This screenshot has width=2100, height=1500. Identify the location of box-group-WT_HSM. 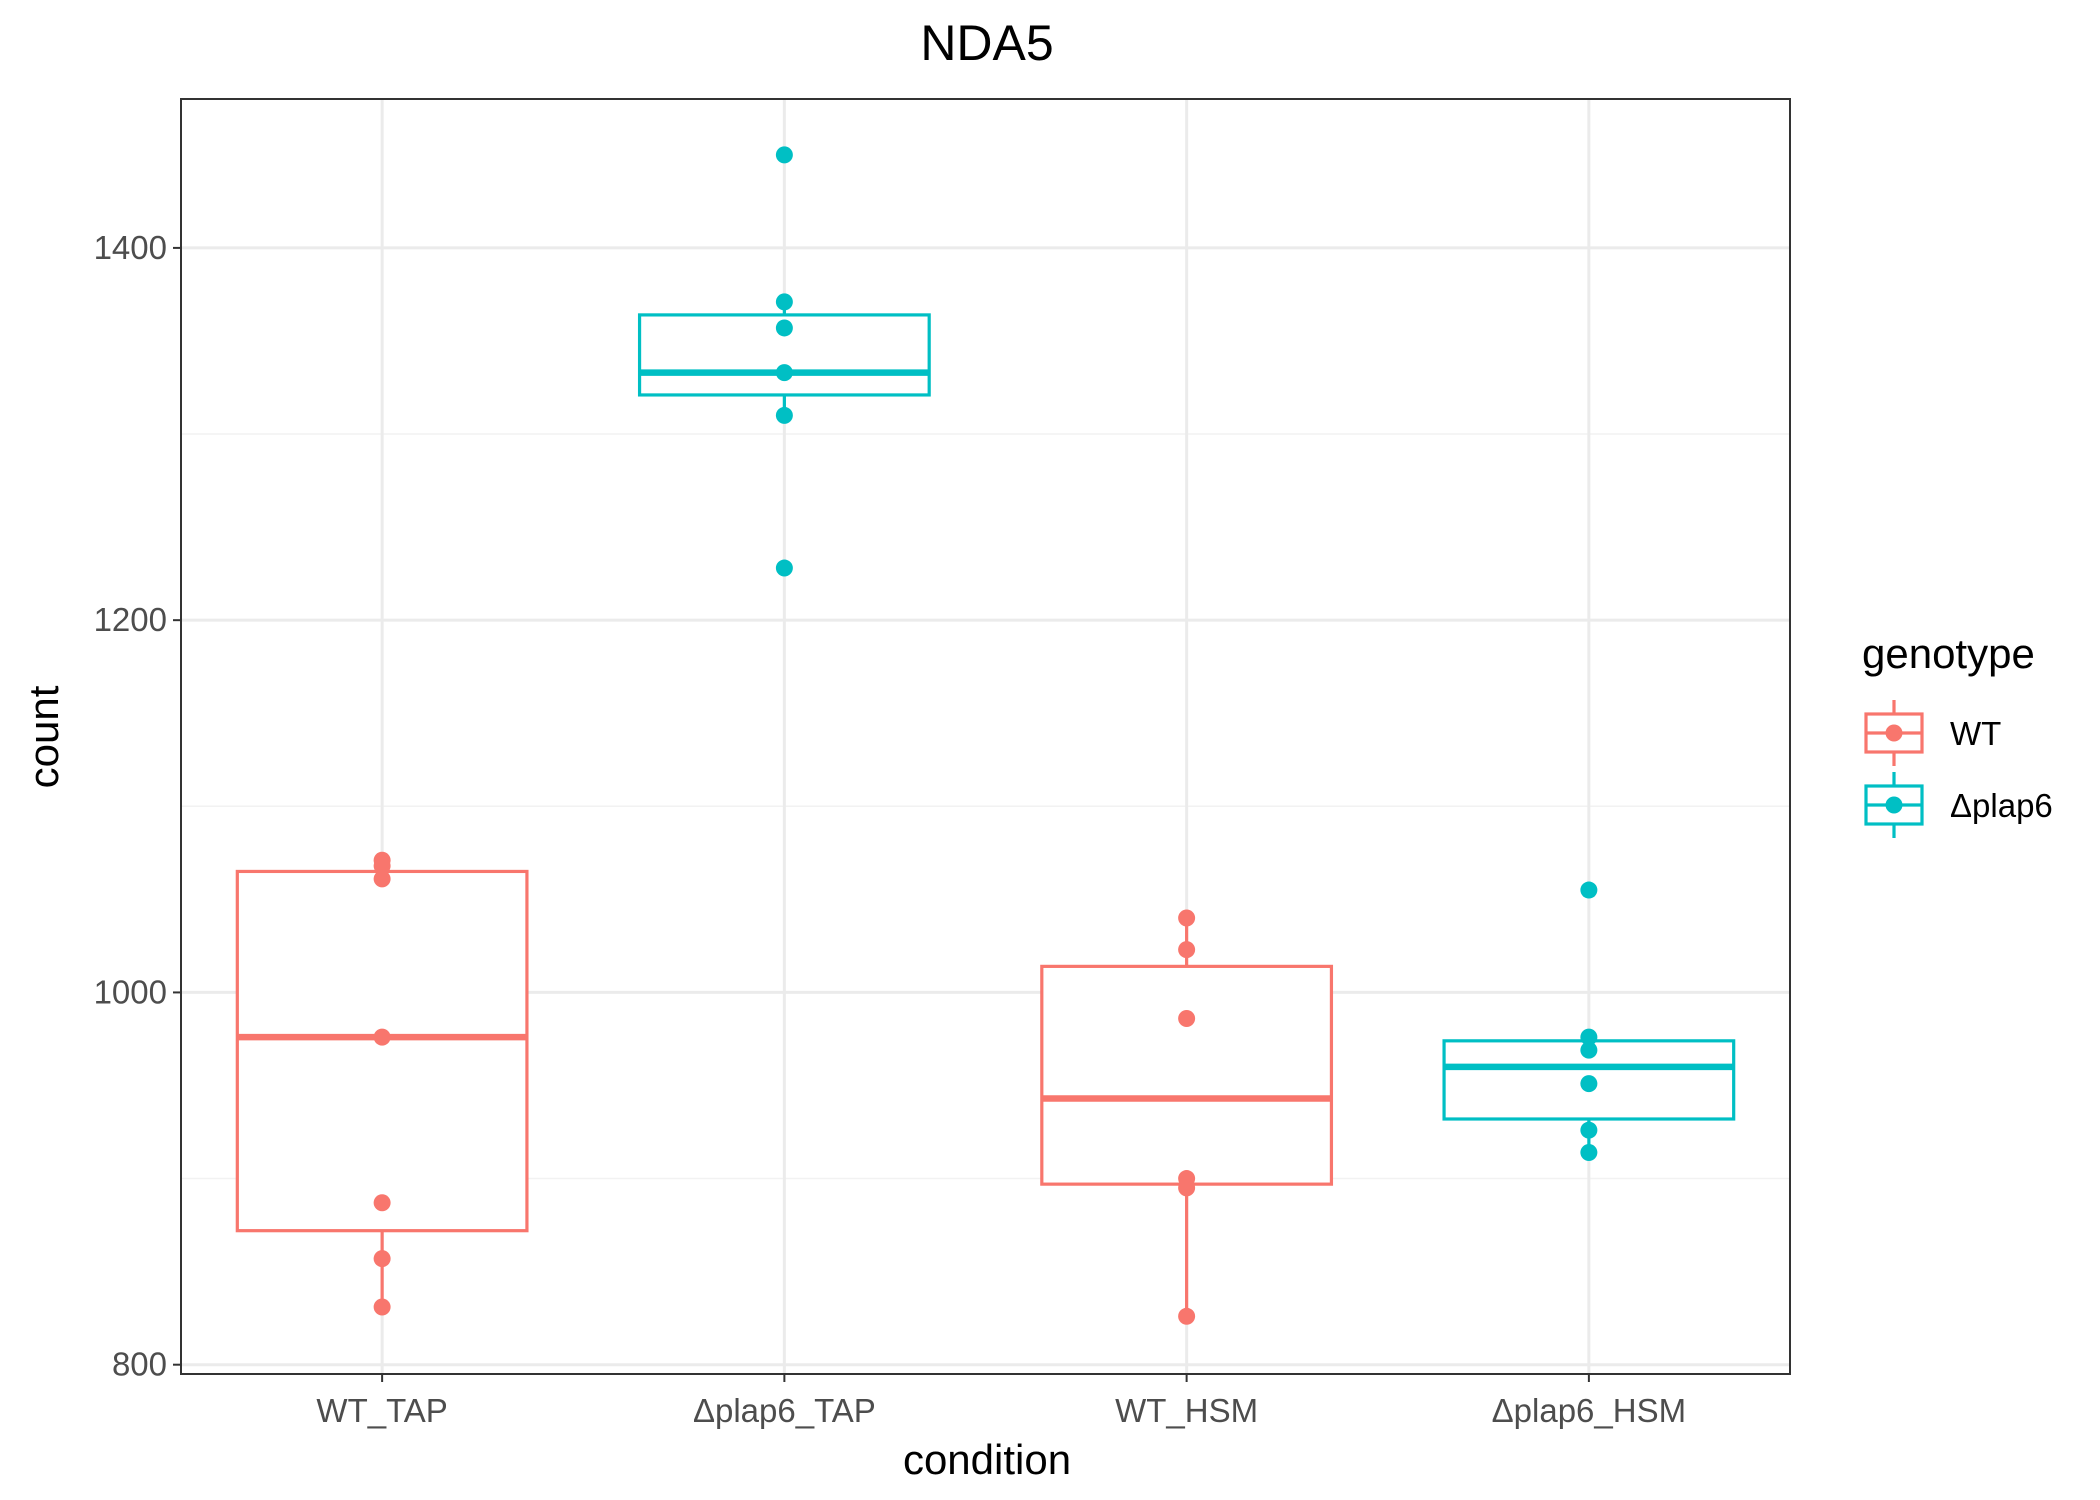
(1187, 1117).